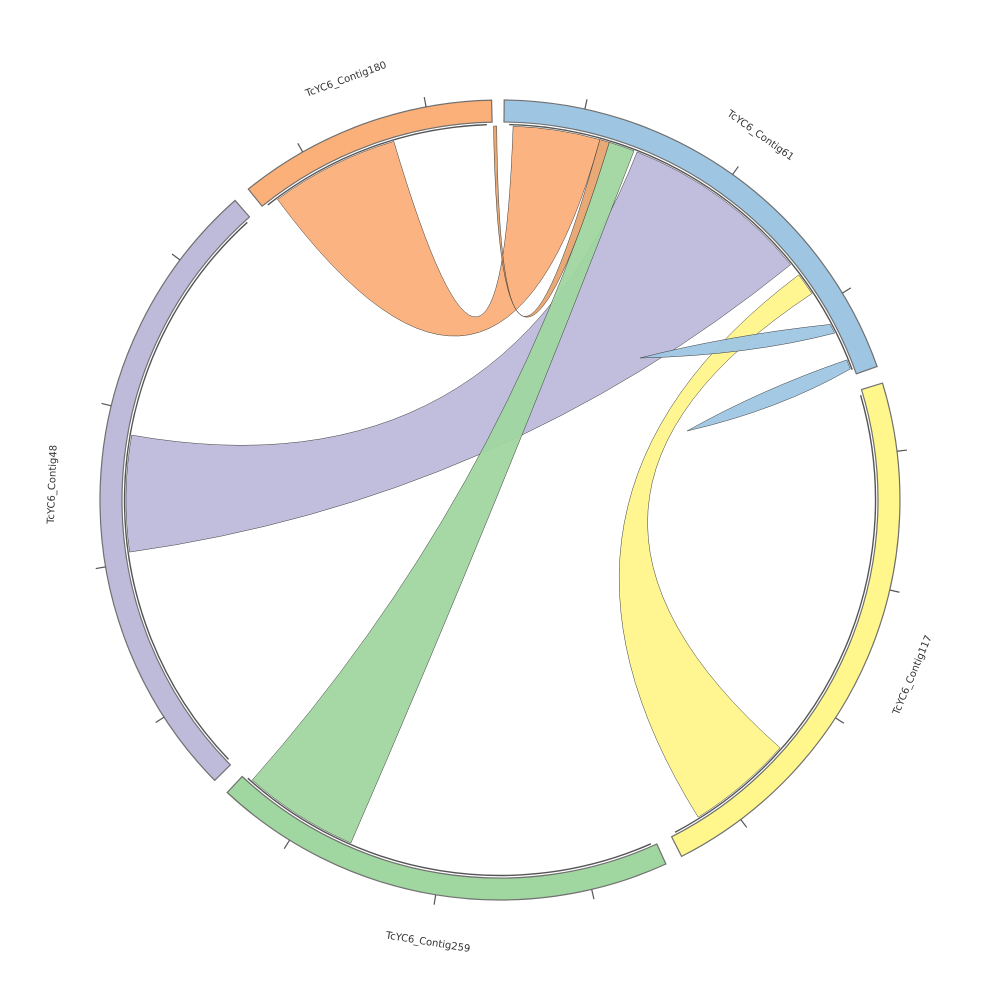 This screenshot has width=1000, height=1000. I want to click on inner-ring-c259, so click(449, 827).